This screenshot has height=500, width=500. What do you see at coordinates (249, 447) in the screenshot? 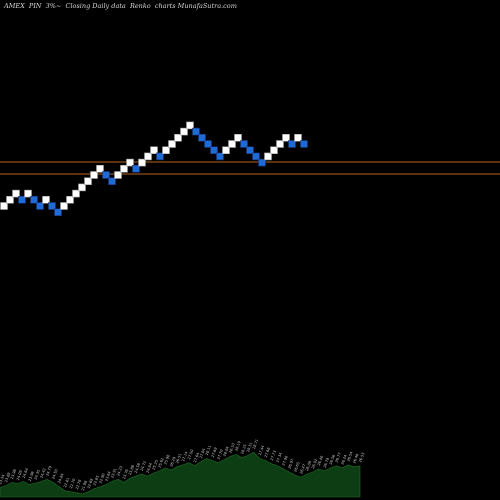
I see `volume-label: 28.51` at bounding box center [249, 447].